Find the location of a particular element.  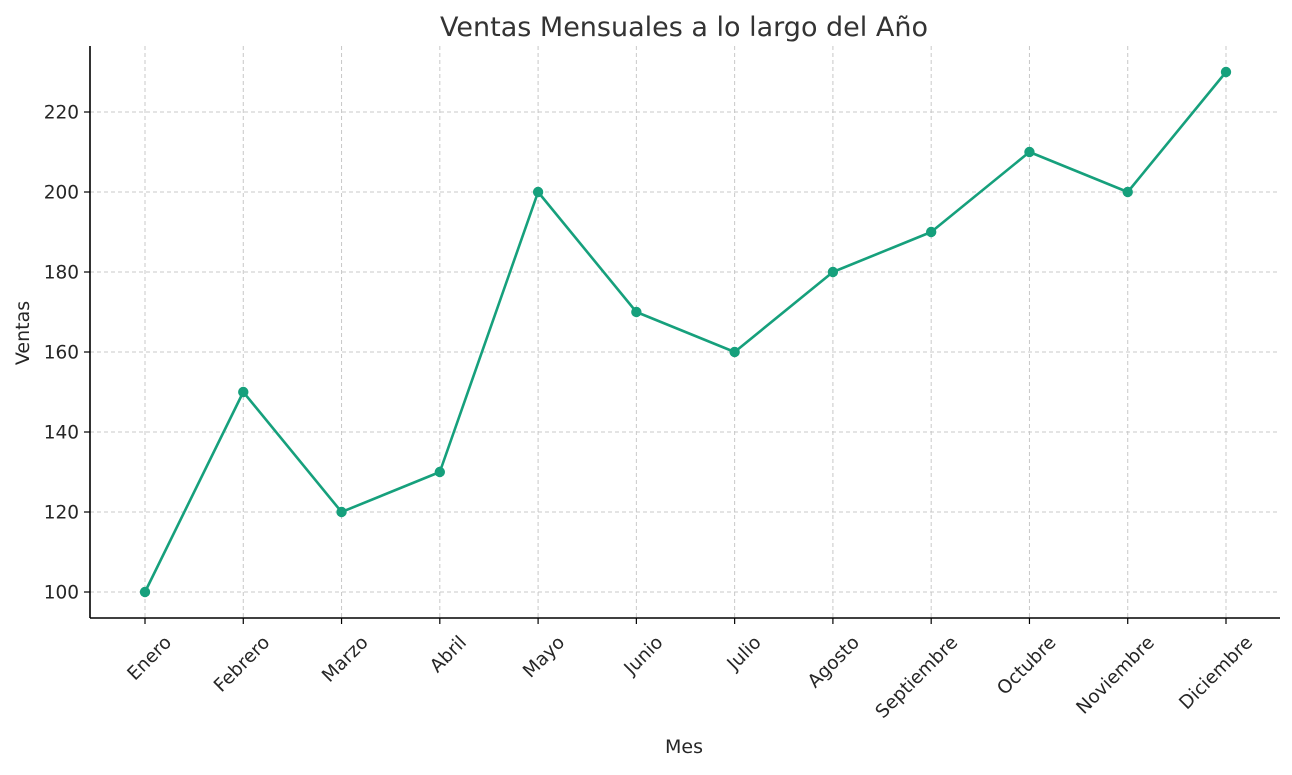

y-tick-label: 220 is located at coordinates (61, 113).